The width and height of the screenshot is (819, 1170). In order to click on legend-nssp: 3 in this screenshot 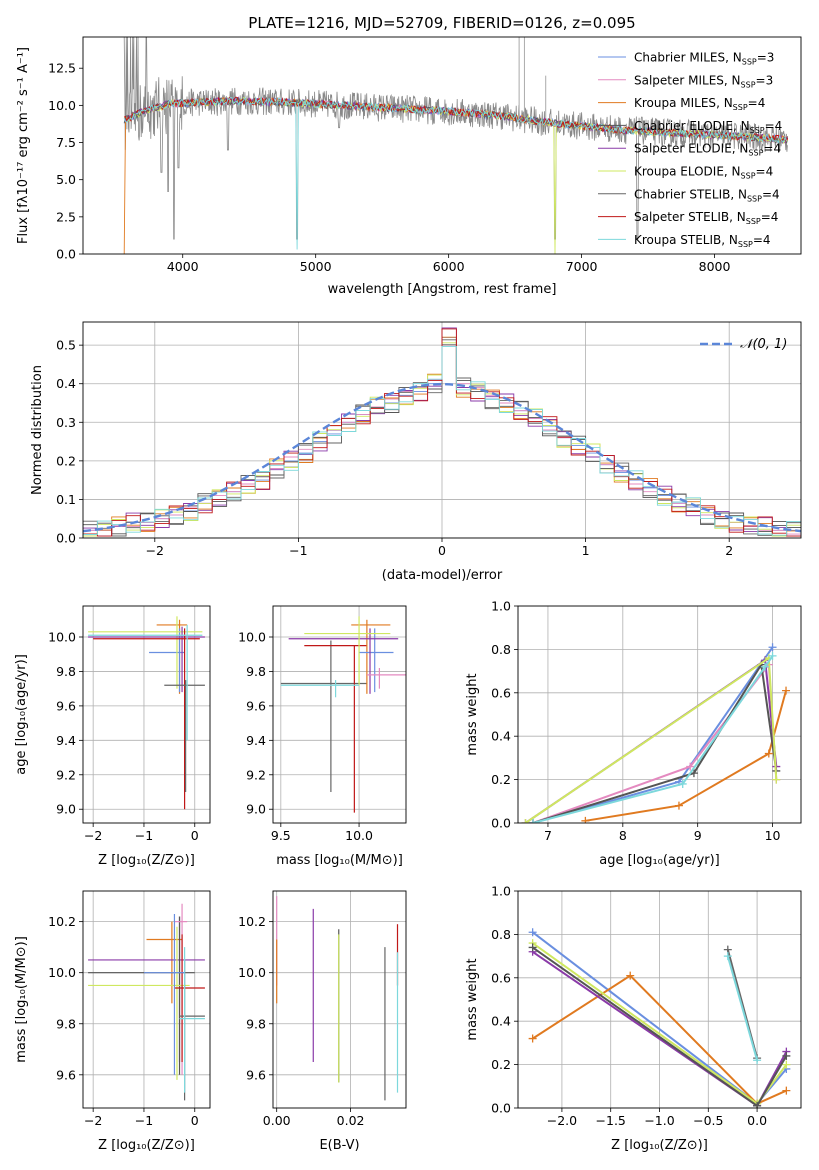, I will do `click(771, 58)`.